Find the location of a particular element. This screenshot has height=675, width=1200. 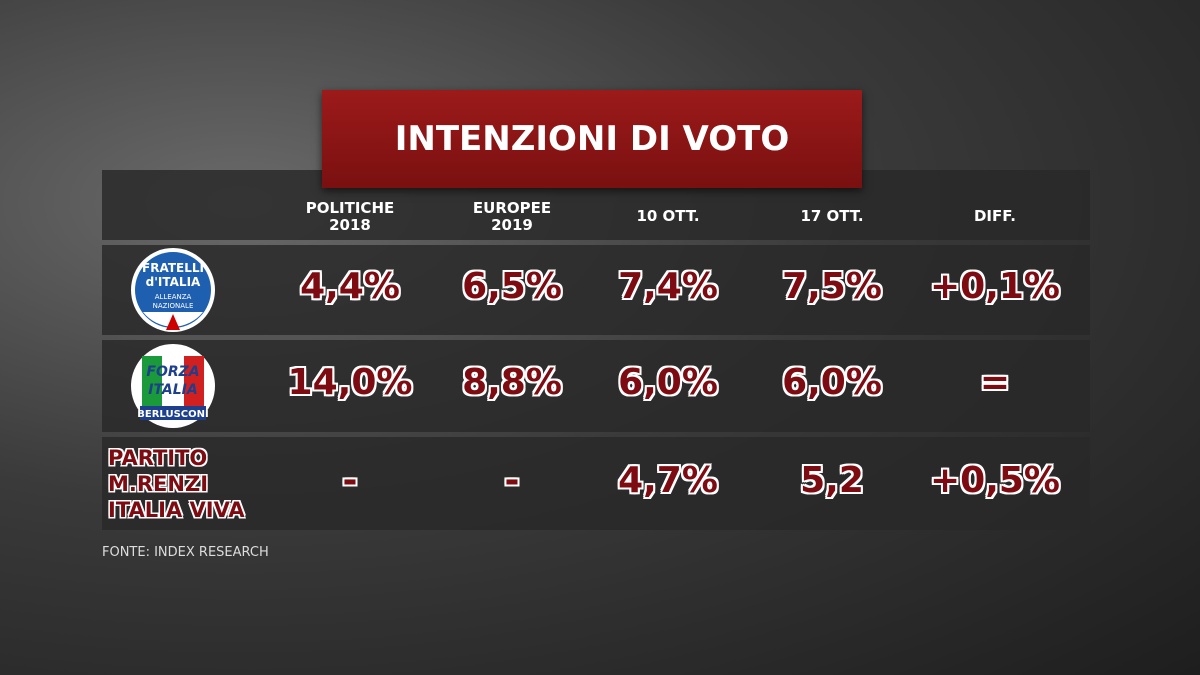

column-header: 10 OTT. is located at coordinates (668, 216).